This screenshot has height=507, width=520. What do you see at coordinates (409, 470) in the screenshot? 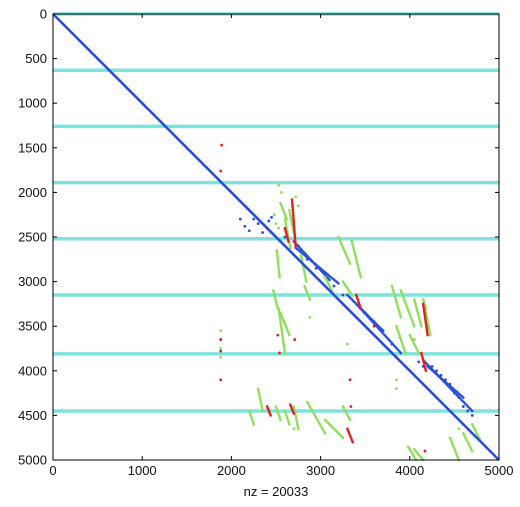
I see `x-tick-label: 4000` at bounding box center [409, 470].